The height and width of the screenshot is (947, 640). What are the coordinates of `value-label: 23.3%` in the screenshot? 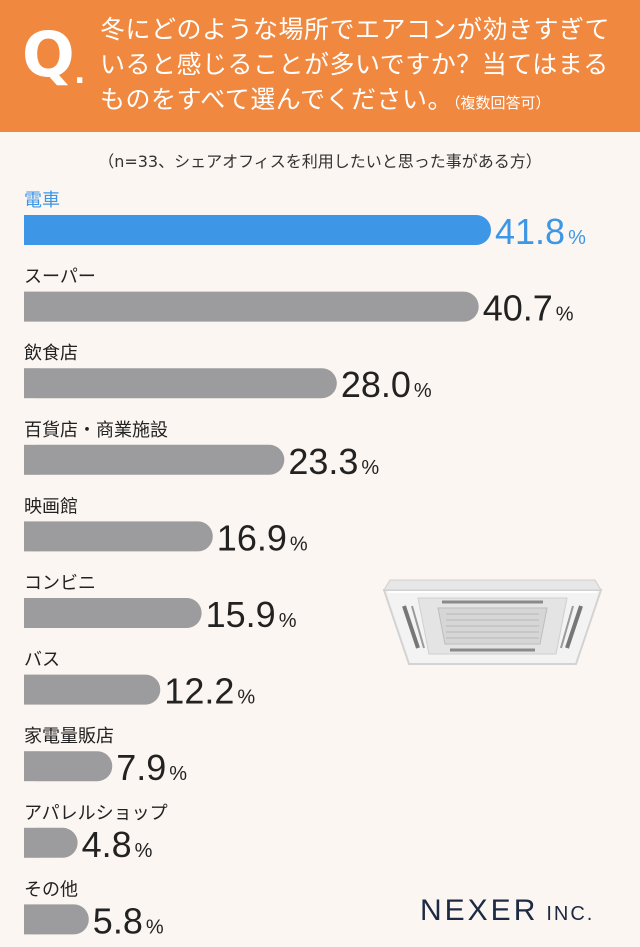 It's located at (333, 461).